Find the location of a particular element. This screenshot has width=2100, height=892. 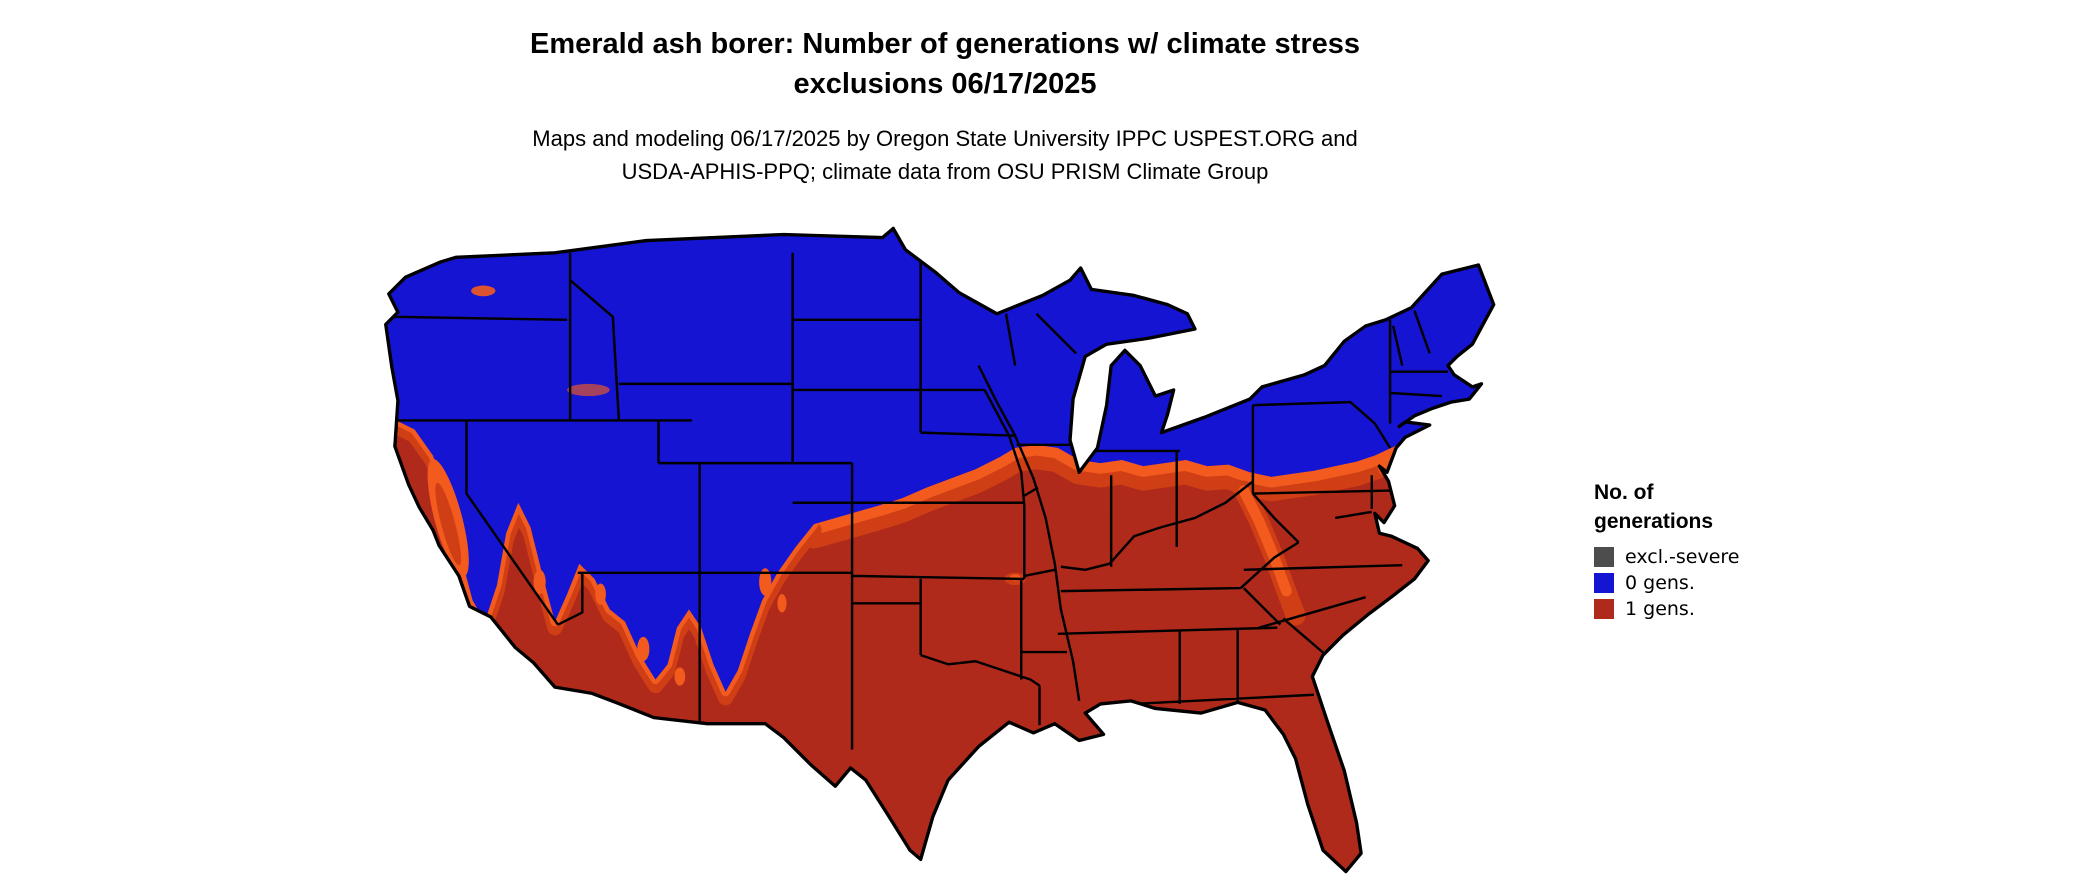

legend-item-excluded: excl.-severe is located at coordinates (1667, 557).